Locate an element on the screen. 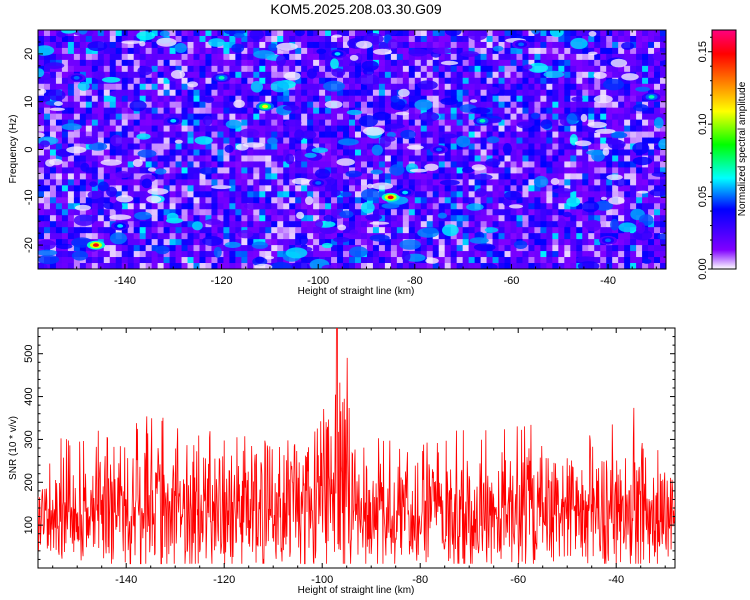 The width and height of the screenshot is (750, 600). colorbar-tick-label: 0.15 is located at coordinates (703, 51).